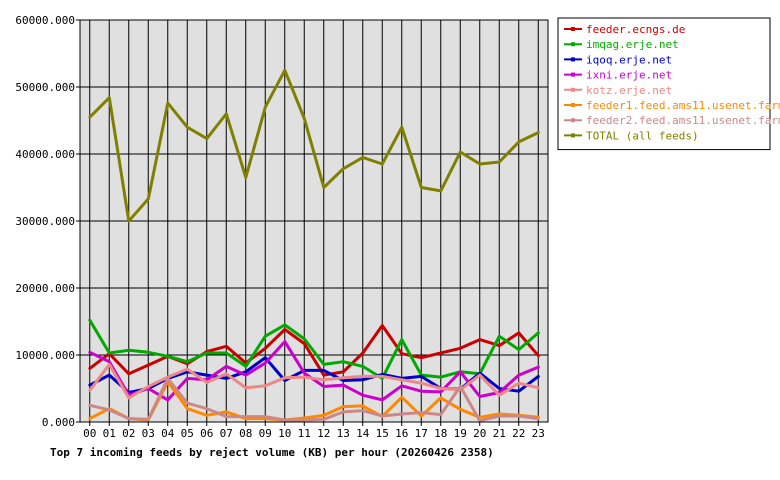  Describe the element at coordinates (148, 433) in the screenshot. I see `x-tick-label: 03` at that location.